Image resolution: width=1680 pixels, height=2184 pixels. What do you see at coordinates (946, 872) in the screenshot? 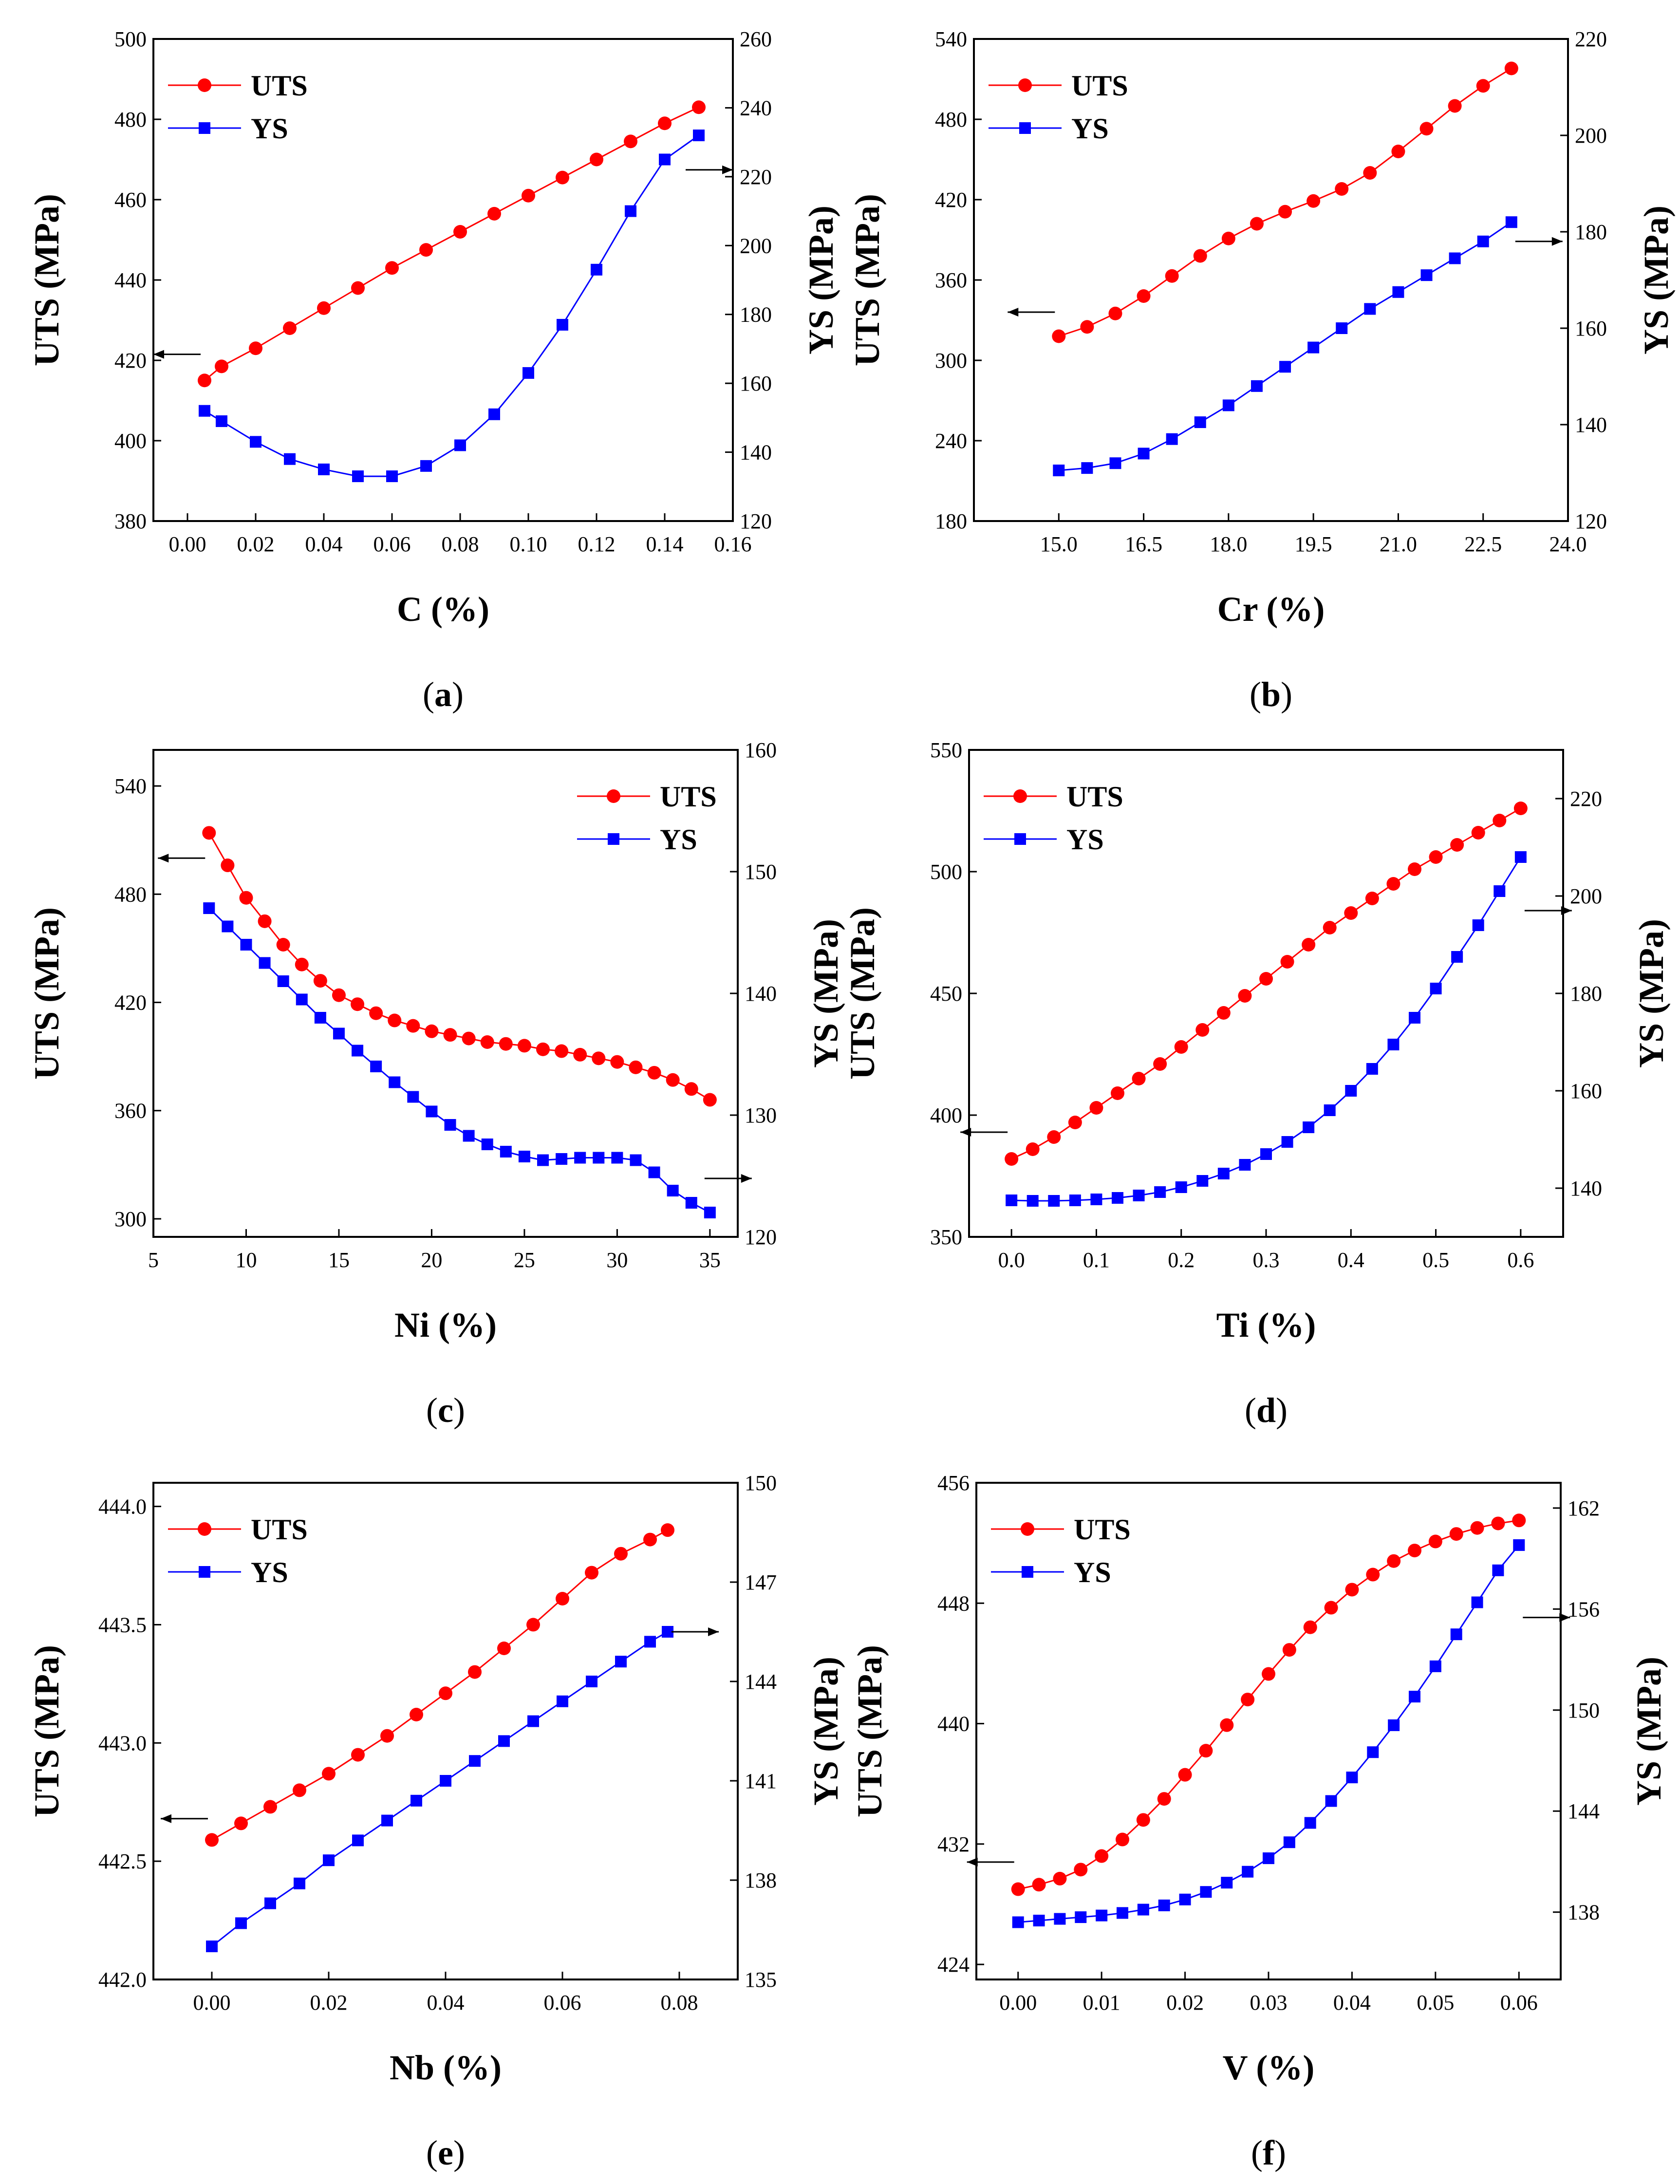
I see `y-left-tick-label: 500` at bounding box center [946, 872].